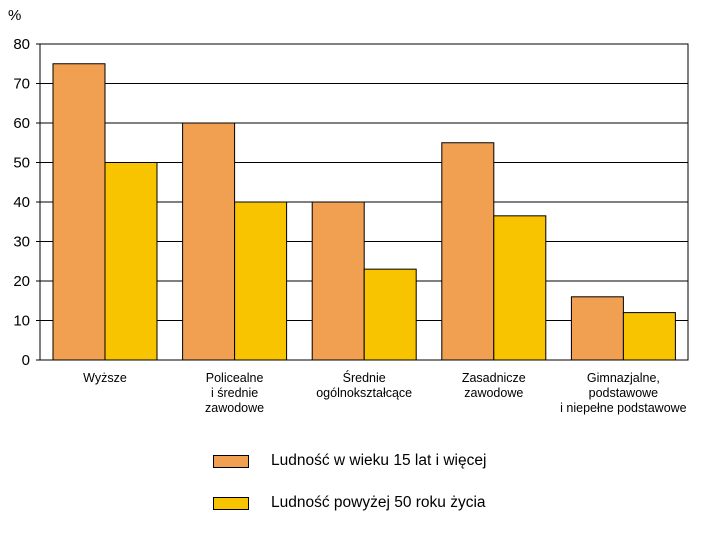 Image resolution: width=702 pixels, height=534 pixels. I want to click on y-tick-label: 30, so click(21, 242).